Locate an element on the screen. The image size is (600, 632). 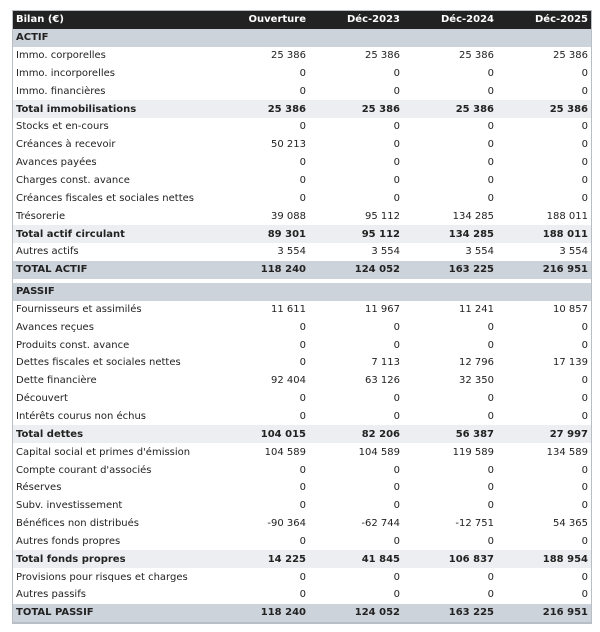
cell-value: 134 285 is located at coordinates (450, 234).